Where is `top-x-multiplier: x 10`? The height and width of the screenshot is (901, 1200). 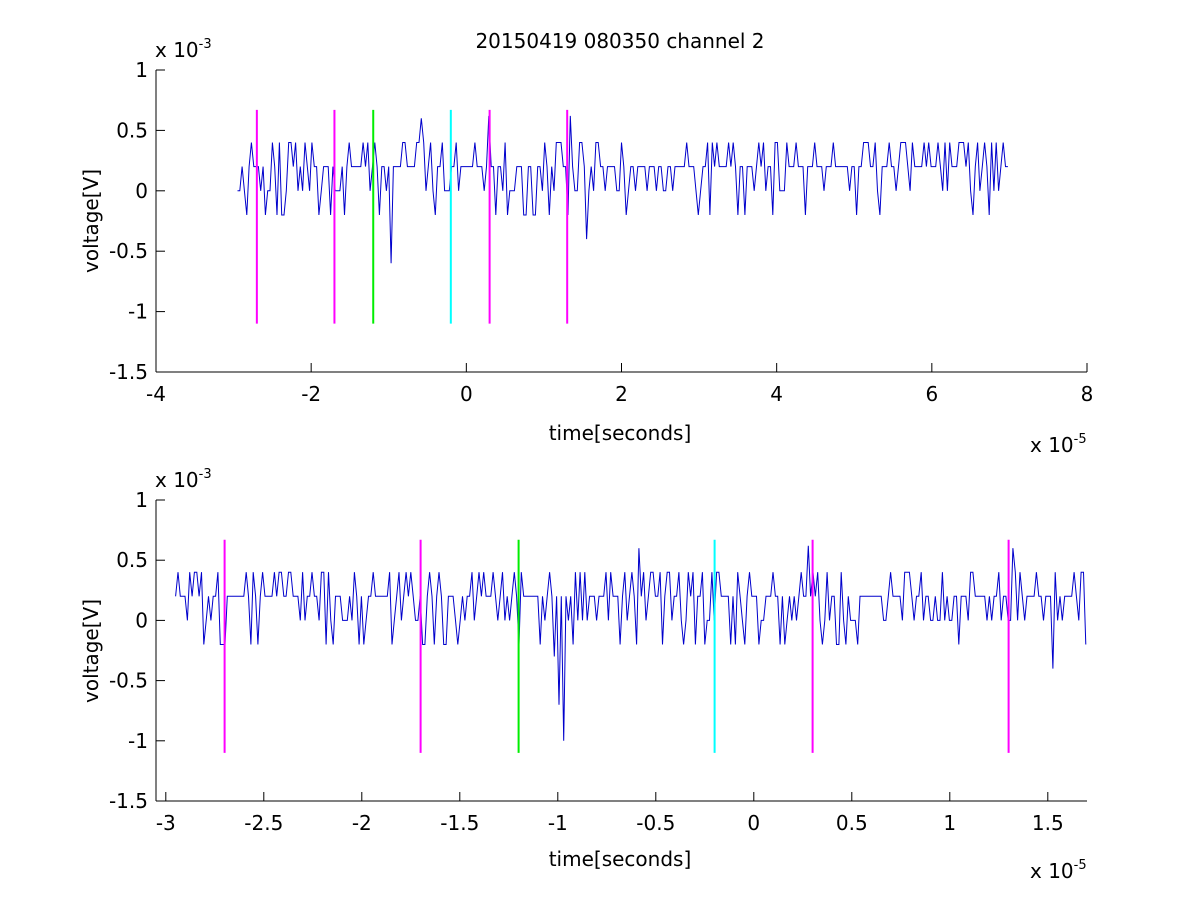 top-x-multiplier: x 10 is located at coordinates (1052, 445).